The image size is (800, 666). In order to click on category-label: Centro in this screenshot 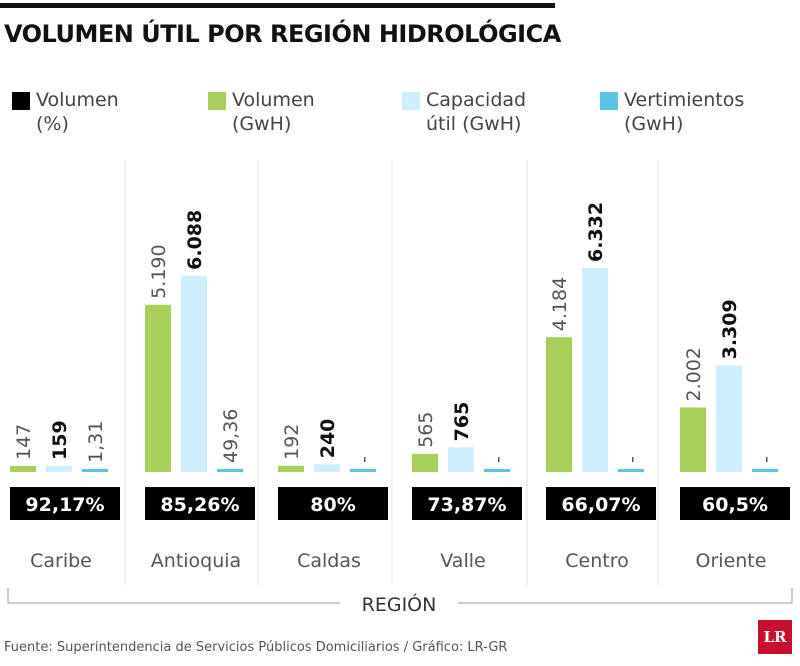, I will do `click(596, 561)`.